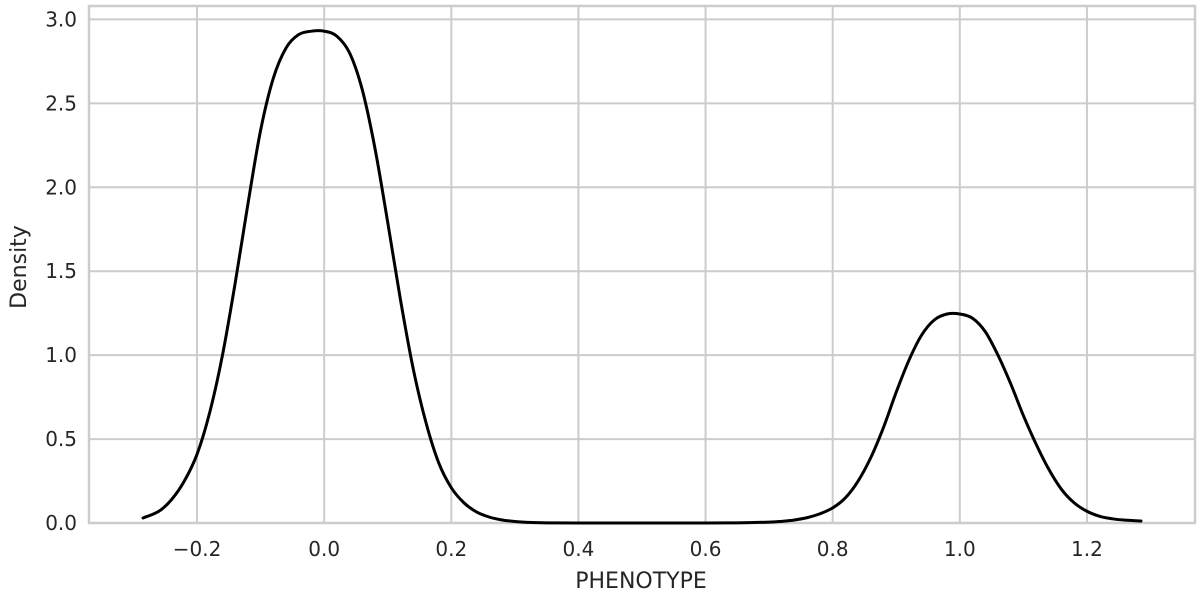  Describe the element at coordinates (451, 549) in the screenshot. I see `x-tick-label: 0.2` at that location.